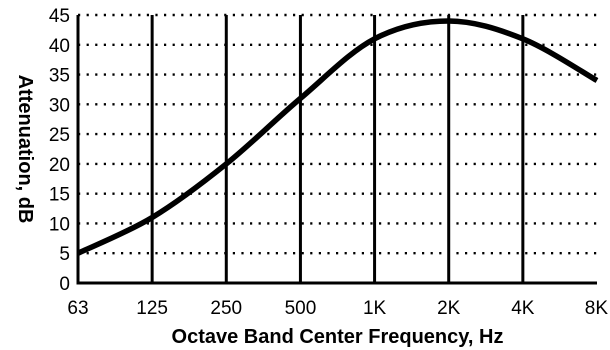 This screenshot has width=610, height=350. I want to click on y-tick-label-35: 35, so click(59, 76).